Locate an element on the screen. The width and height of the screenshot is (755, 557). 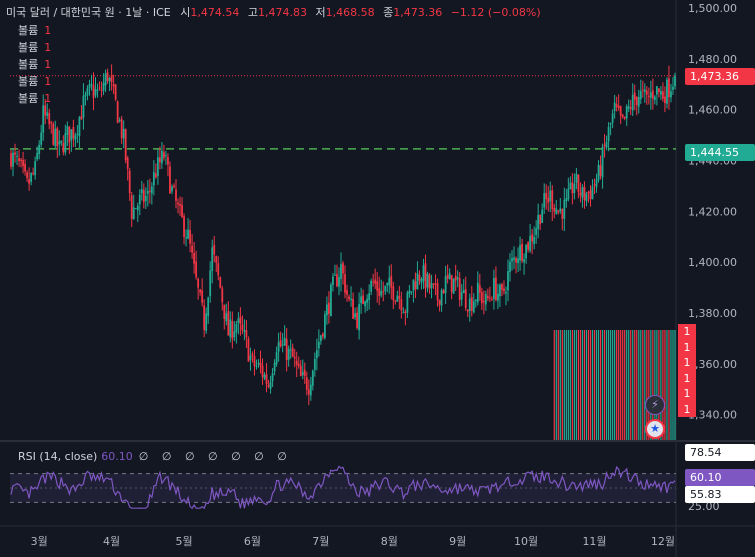
x-tick-label: 6월 is located at coordinates (252, 541).